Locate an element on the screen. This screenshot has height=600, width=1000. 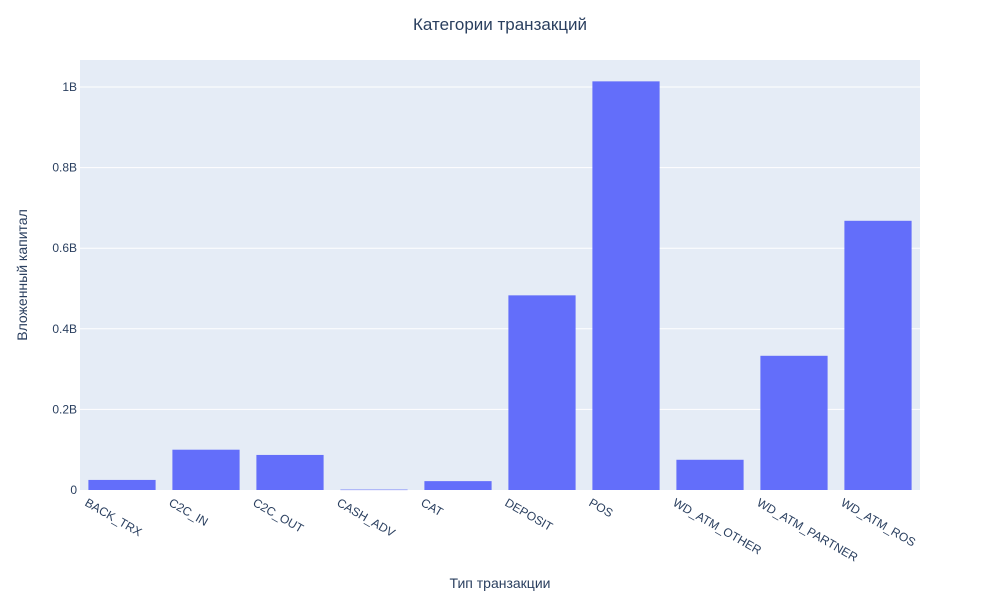
bar-deposit is located at coordinates (542, 392).